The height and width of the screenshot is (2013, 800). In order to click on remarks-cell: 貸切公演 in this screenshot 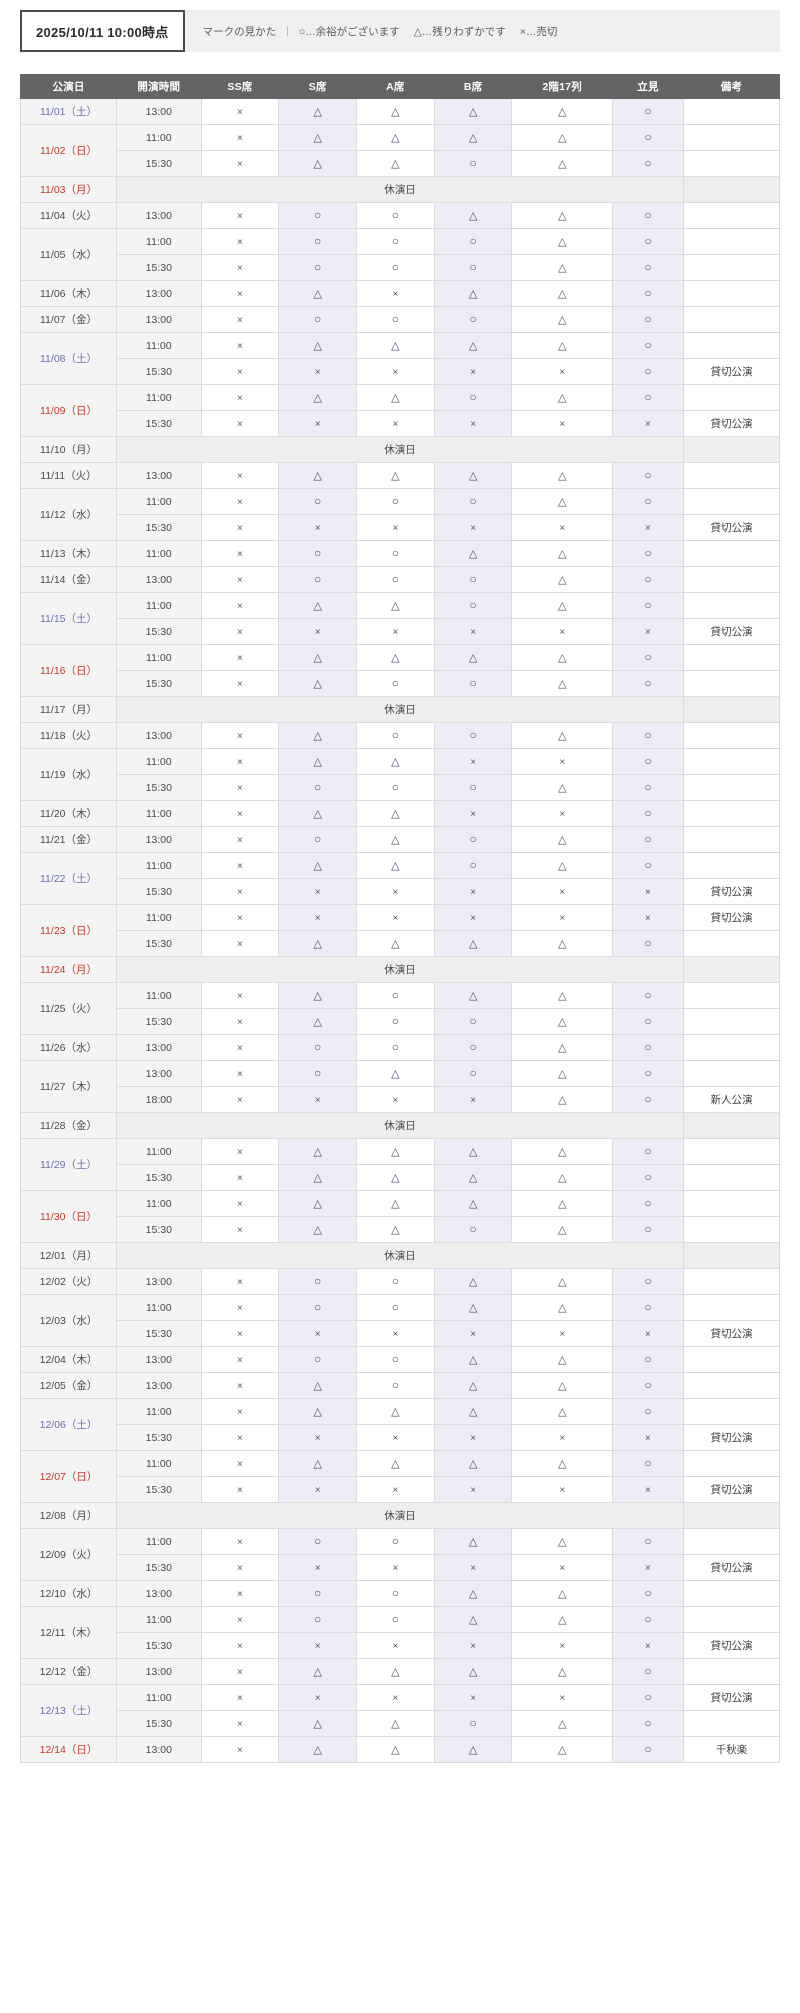, I will do `click(731, 1645)`.